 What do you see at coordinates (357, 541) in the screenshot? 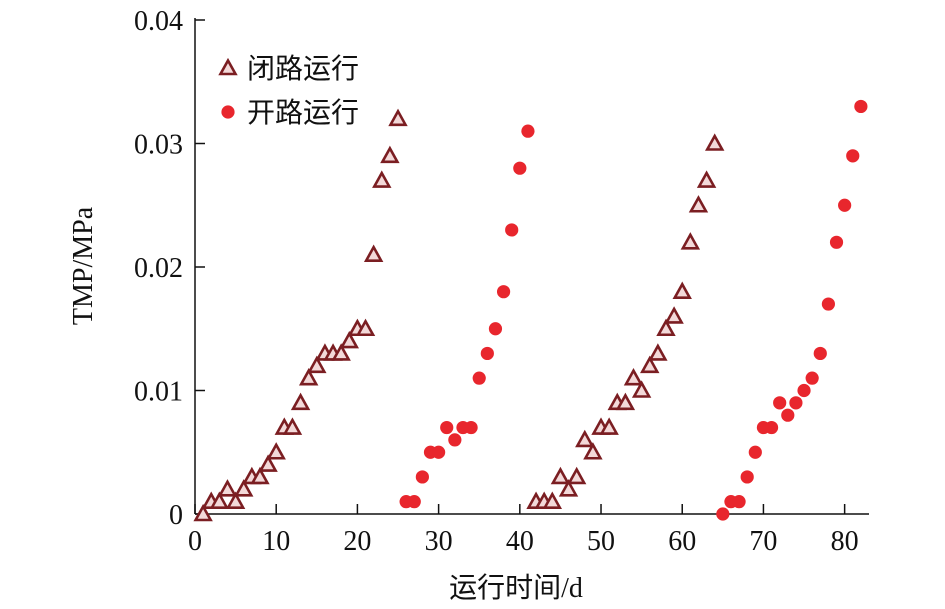
I see `x-tick-label: 20` at bounding box center [357, 541].